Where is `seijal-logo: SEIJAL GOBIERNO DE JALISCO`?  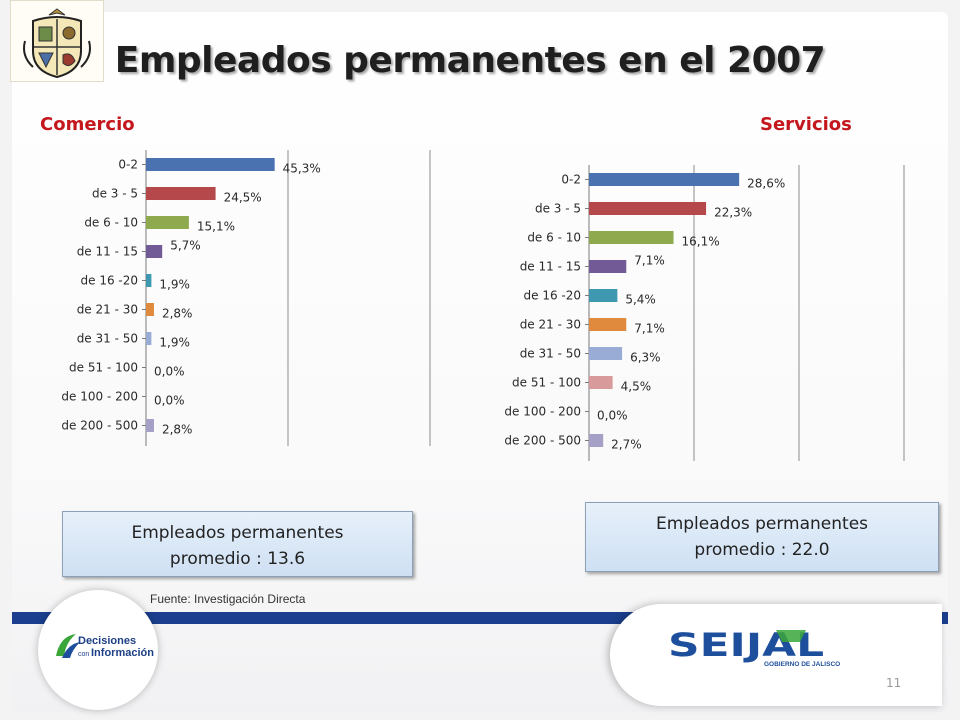
seijal-logo: SEIJAL GOBIERNO DE JALISCO is located at coordinates (754, 647).